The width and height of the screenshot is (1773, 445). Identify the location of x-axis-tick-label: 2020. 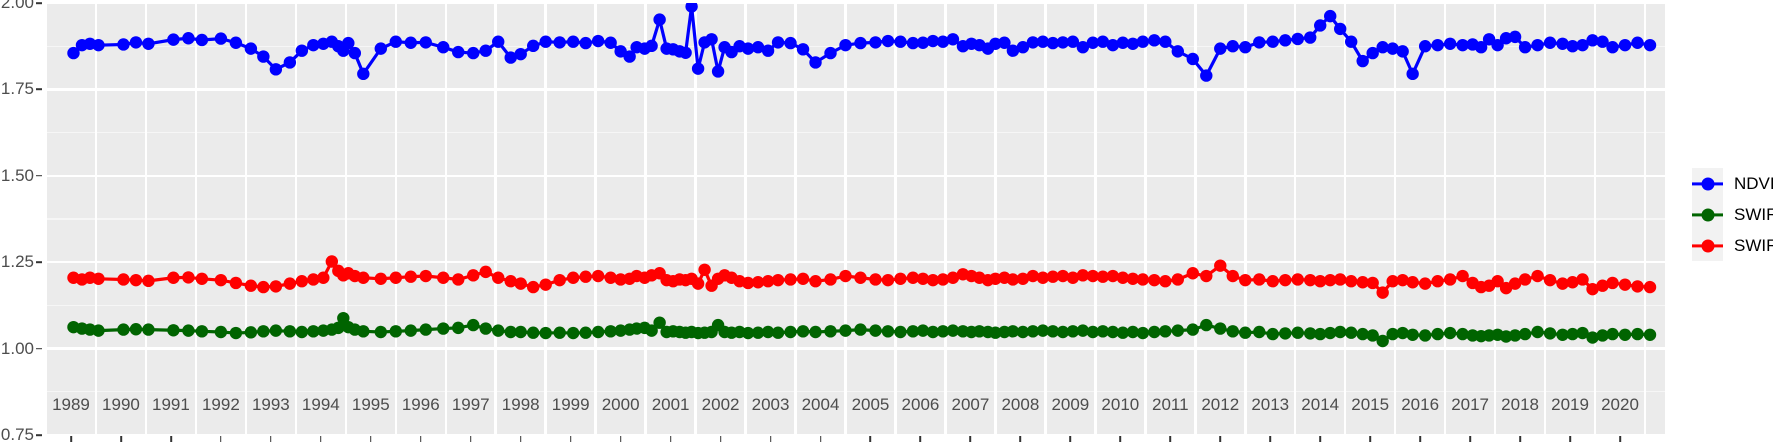
(1620, 404).